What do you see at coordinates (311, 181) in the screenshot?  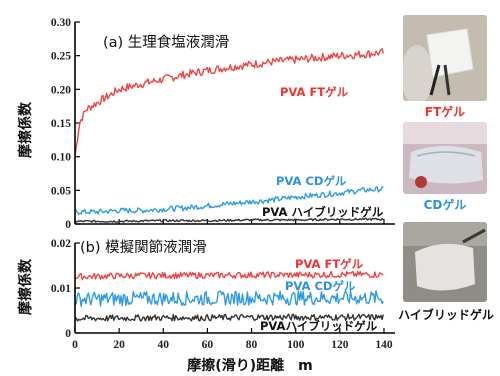 I see `panel-a-series-cd-label: PVA CDゲル` at bounding box center [311, 181].